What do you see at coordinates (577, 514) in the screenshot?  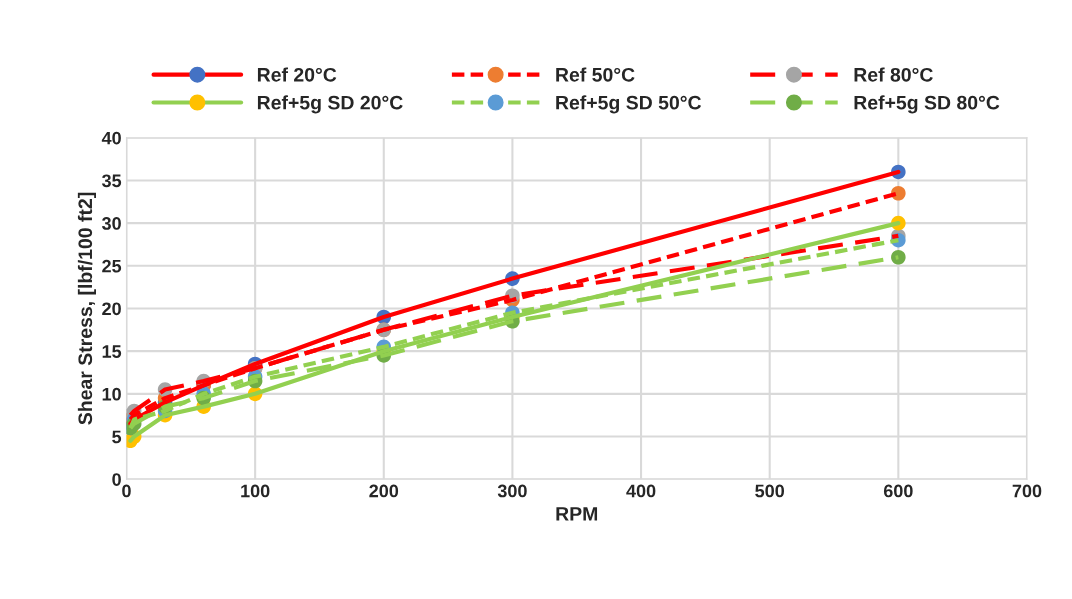 I see `x-axis-title: RPM` at bounding box center [577, 514].